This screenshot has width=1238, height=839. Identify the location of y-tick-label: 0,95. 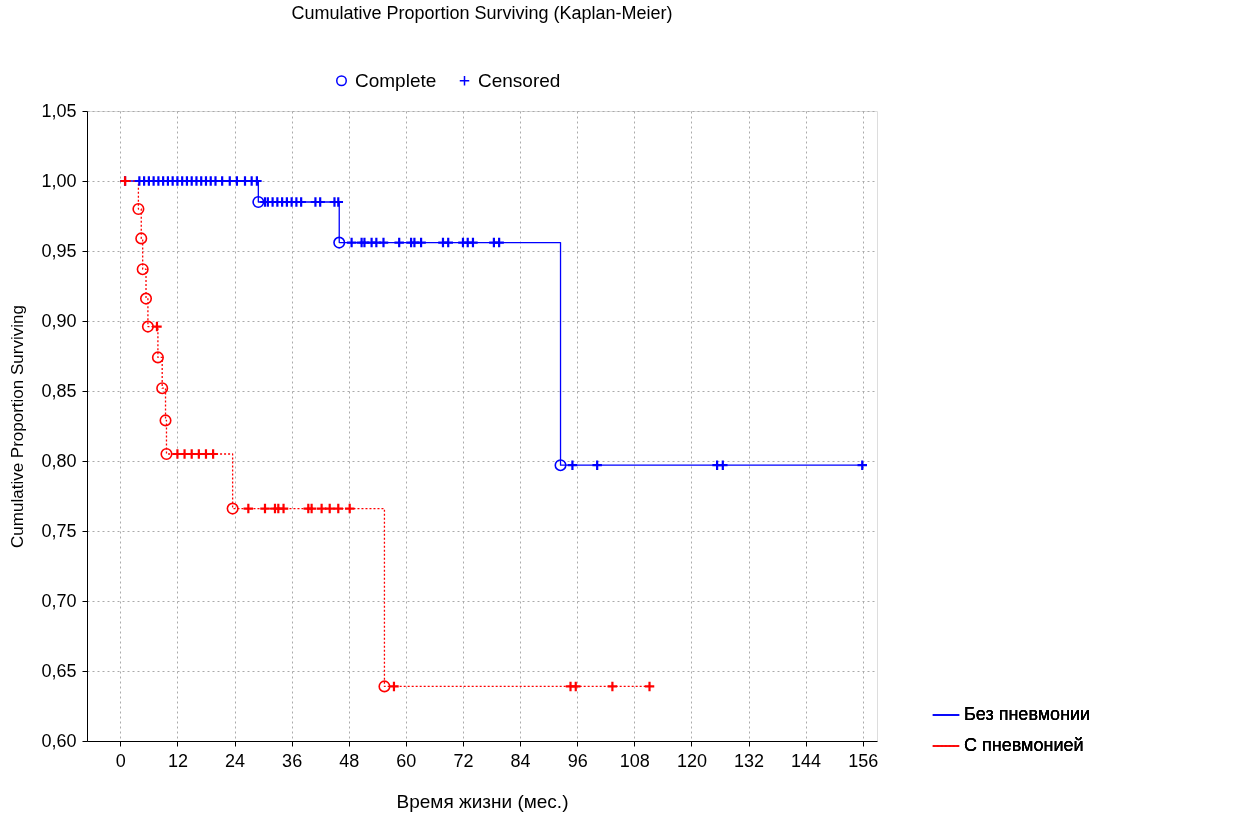
(59, 250).